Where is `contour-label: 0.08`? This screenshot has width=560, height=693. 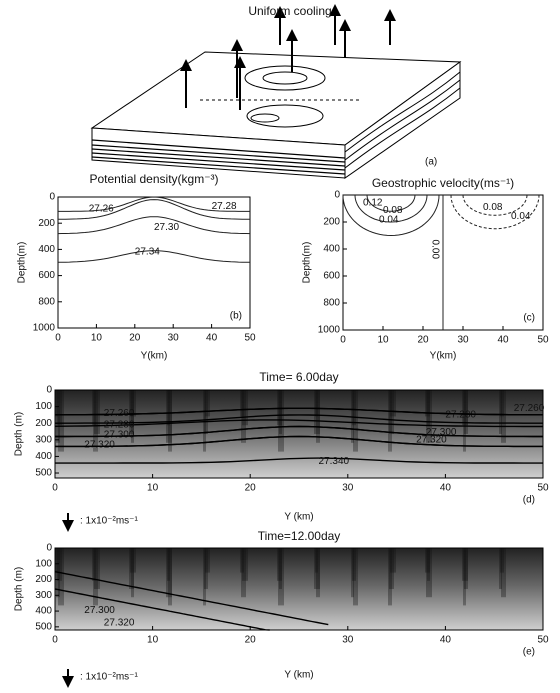
contour-label: 0.08 is located at coordinates (393, 210).